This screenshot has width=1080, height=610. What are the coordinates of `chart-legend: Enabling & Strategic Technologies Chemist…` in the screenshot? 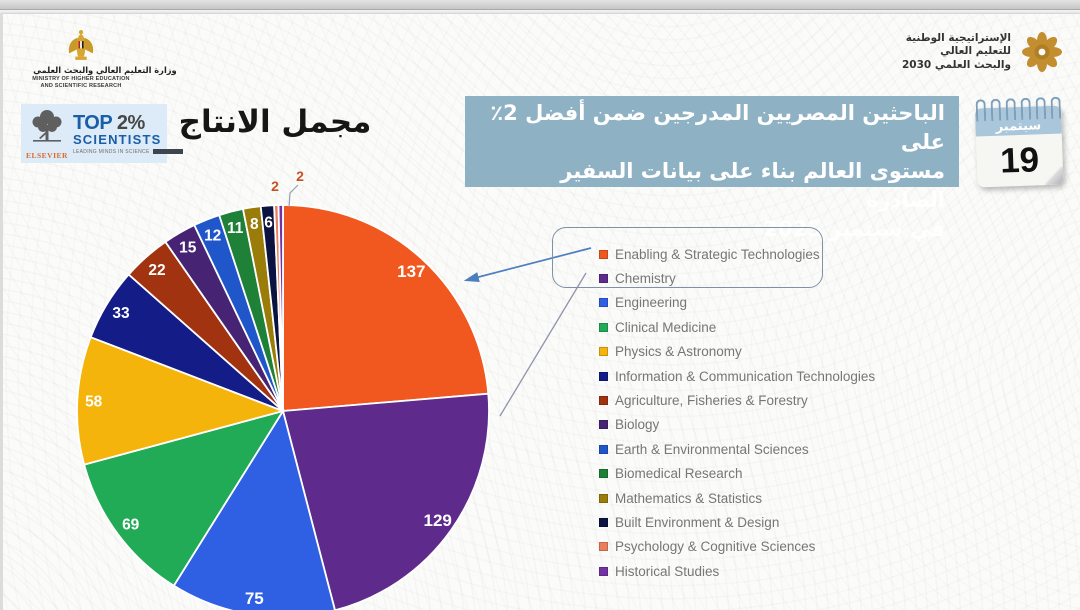 It's located at (737, 412).